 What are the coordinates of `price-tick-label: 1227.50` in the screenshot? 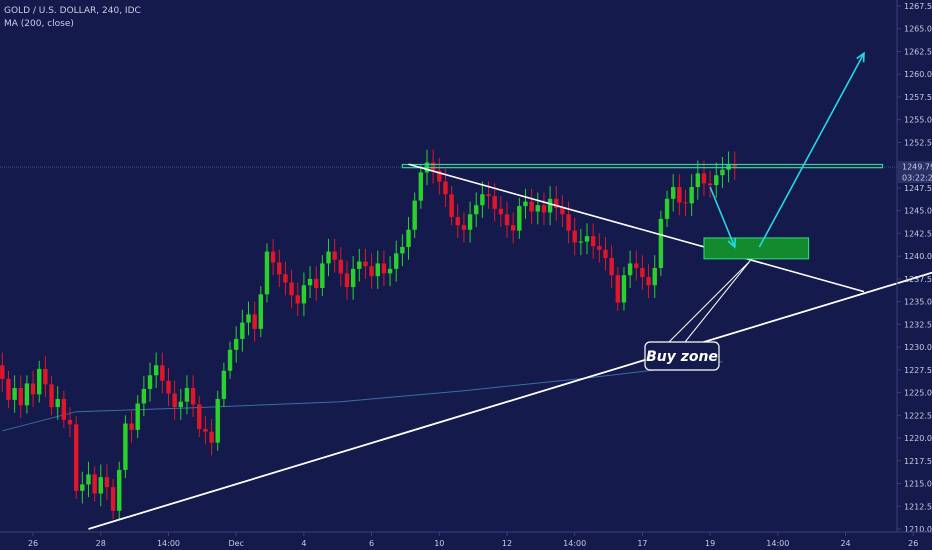 It's located at (918, 370).